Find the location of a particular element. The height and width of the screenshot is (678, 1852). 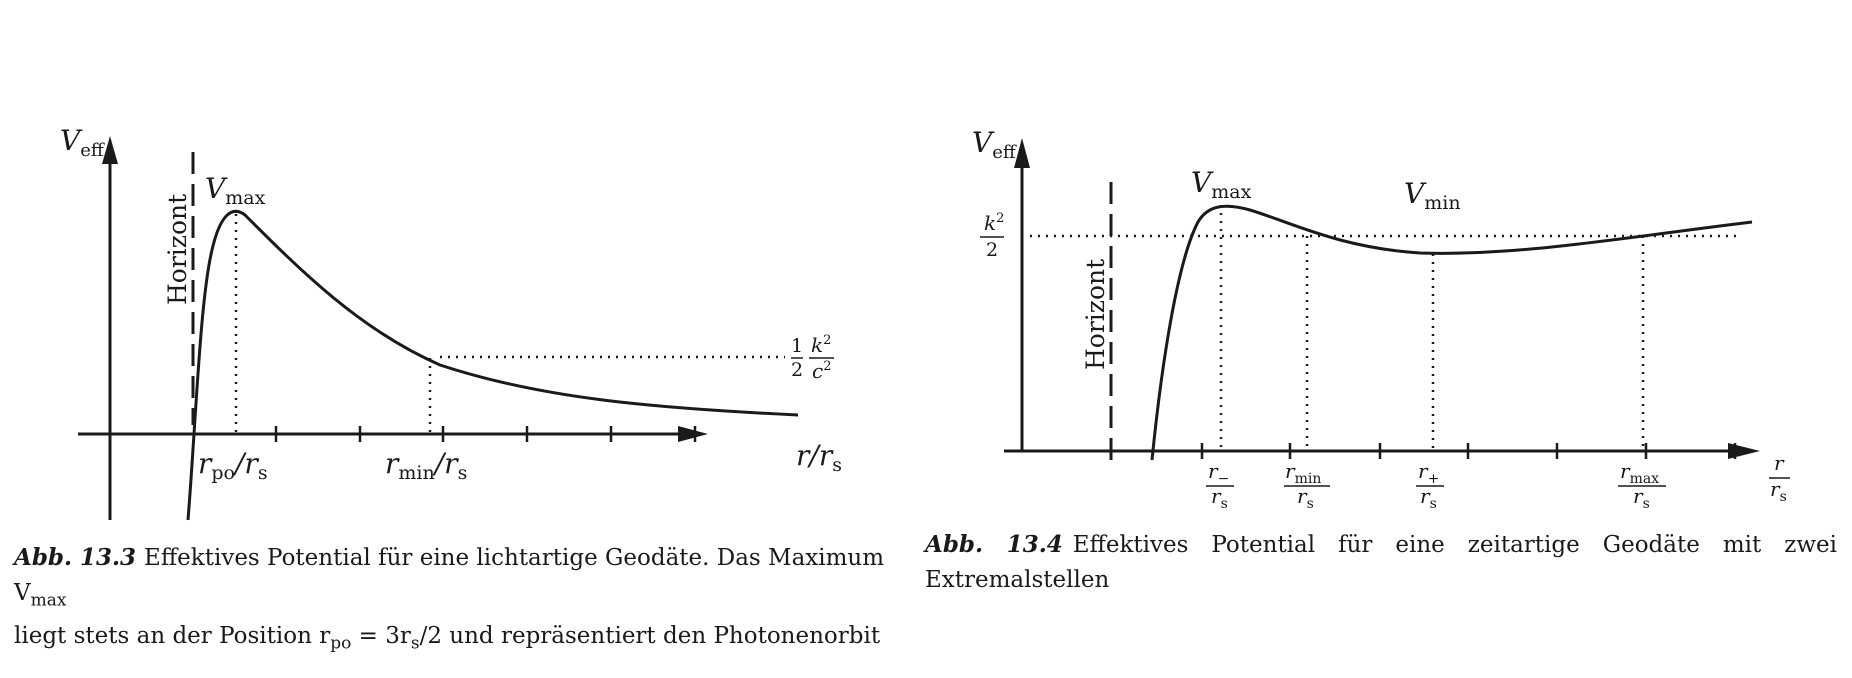

vmin-label: Vmin is located at coordinates (1432, 195).